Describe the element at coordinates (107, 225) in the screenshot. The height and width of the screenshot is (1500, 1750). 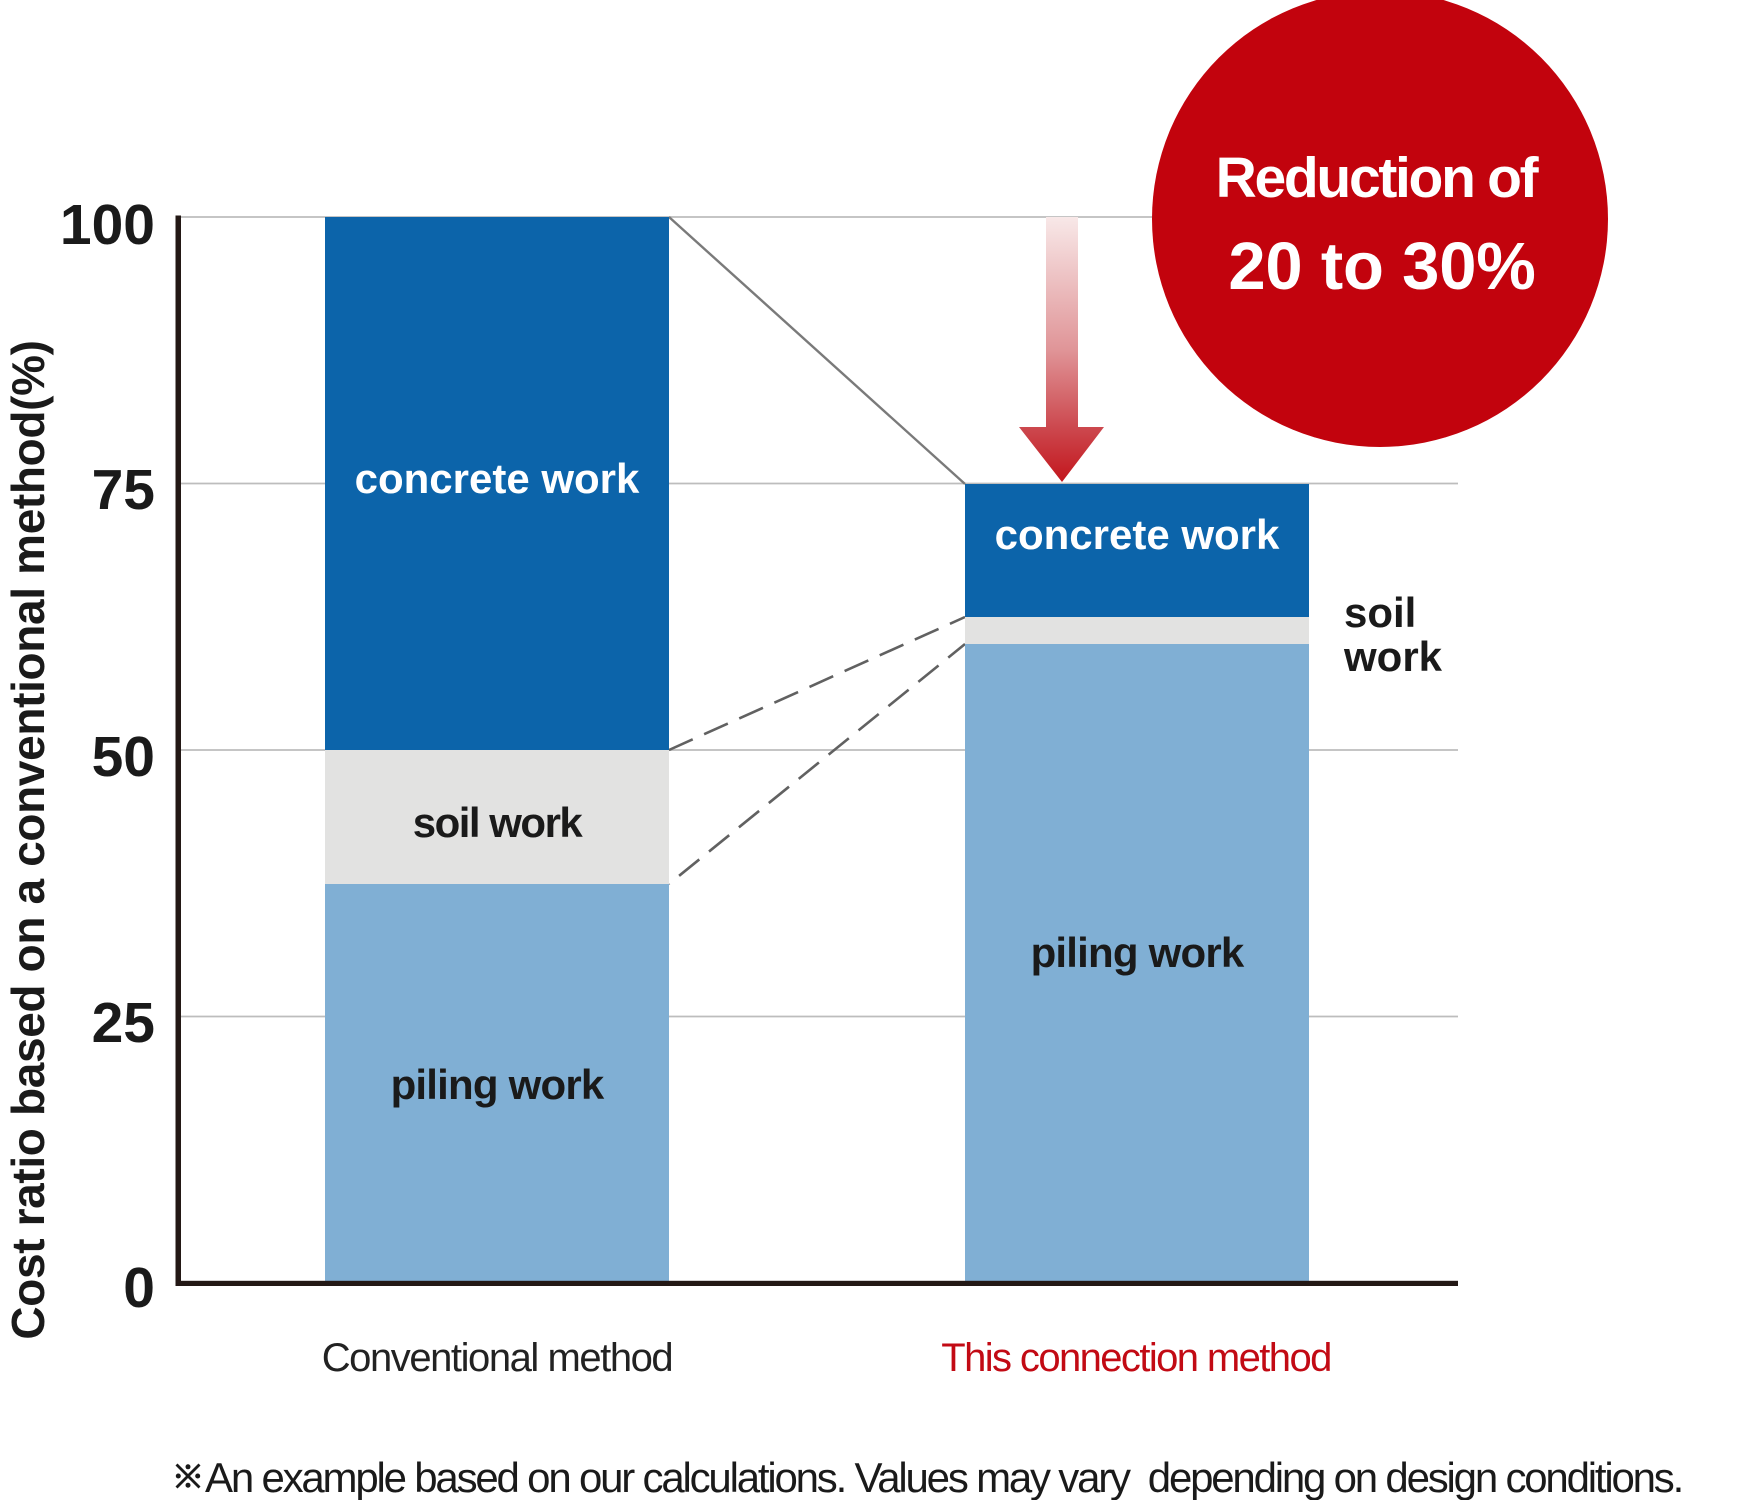
I see `svg-text: 100` at that location.